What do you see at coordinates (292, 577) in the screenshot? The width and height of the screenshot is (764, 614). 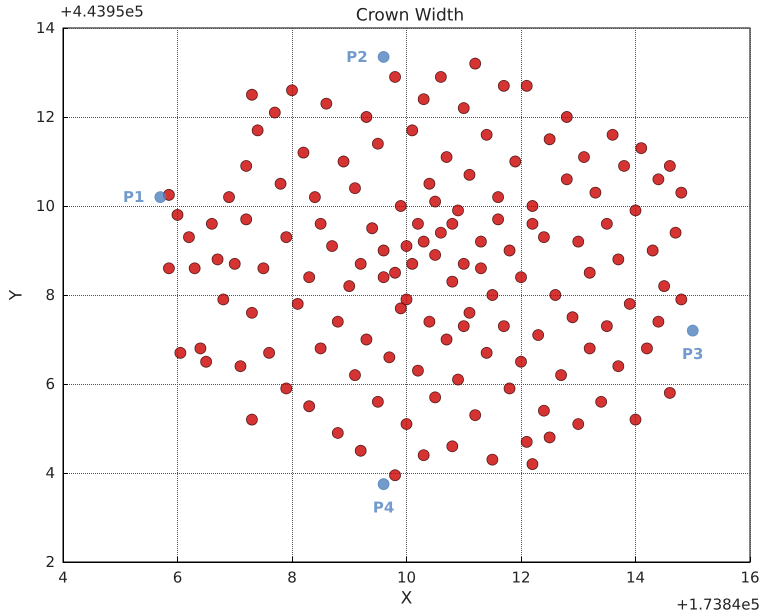 I see `x-tick-label: 8` at bounding box center [292, 577].